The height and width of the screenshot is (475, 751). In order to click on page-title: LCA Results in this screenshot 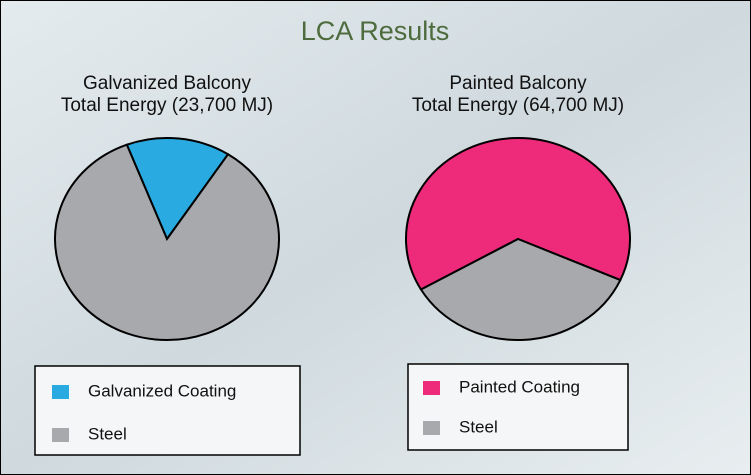, I will do `click(375, 31)`.